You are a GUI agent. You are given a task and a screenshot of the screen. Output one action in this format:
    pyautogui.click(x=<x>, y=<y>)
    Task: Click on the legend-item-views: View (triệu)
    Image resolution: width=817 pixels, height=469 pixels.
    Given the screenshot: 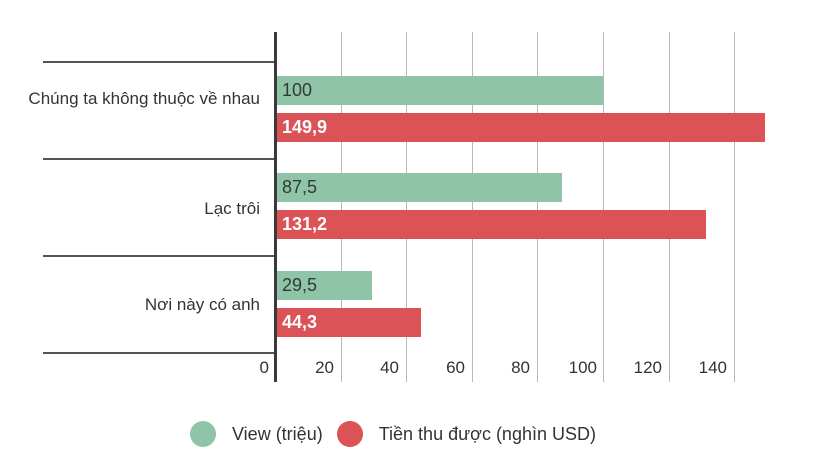 What is the action you would take?
    pyautogui.click(x=256, y=434)
    